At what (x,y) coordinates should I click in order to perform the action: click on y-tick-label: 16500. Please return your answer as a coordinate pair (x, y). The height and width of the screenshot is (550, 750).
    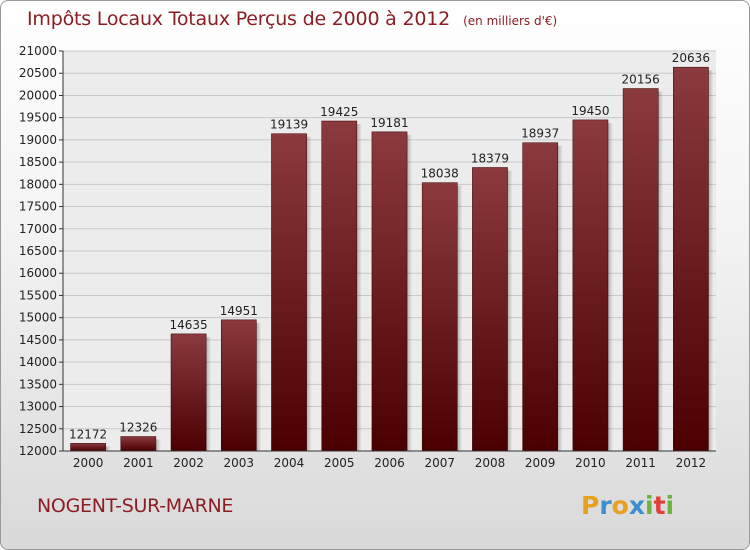
    Looking at the image, I should click on (38, 251).